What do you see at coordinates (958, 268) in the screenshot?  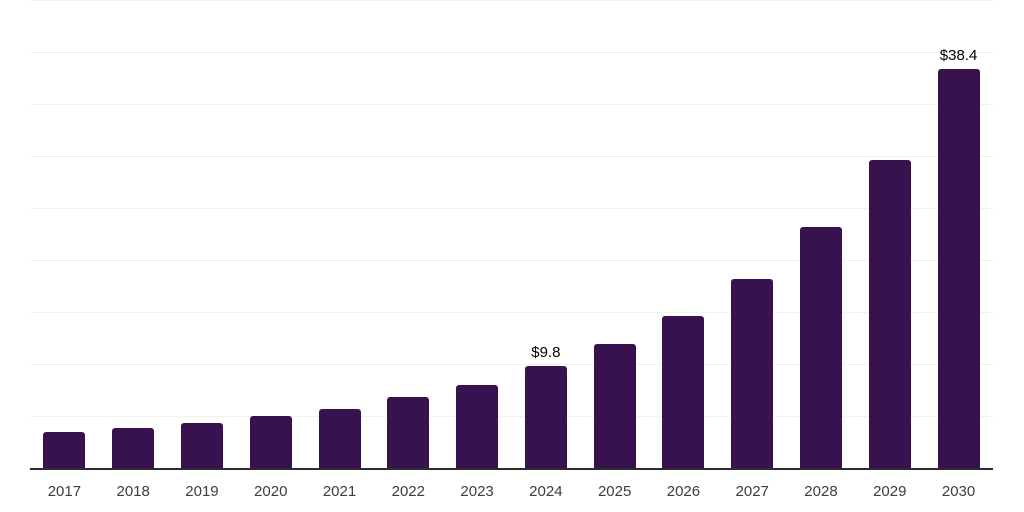 I see `bar-2030` at bounding box center [958, 268].